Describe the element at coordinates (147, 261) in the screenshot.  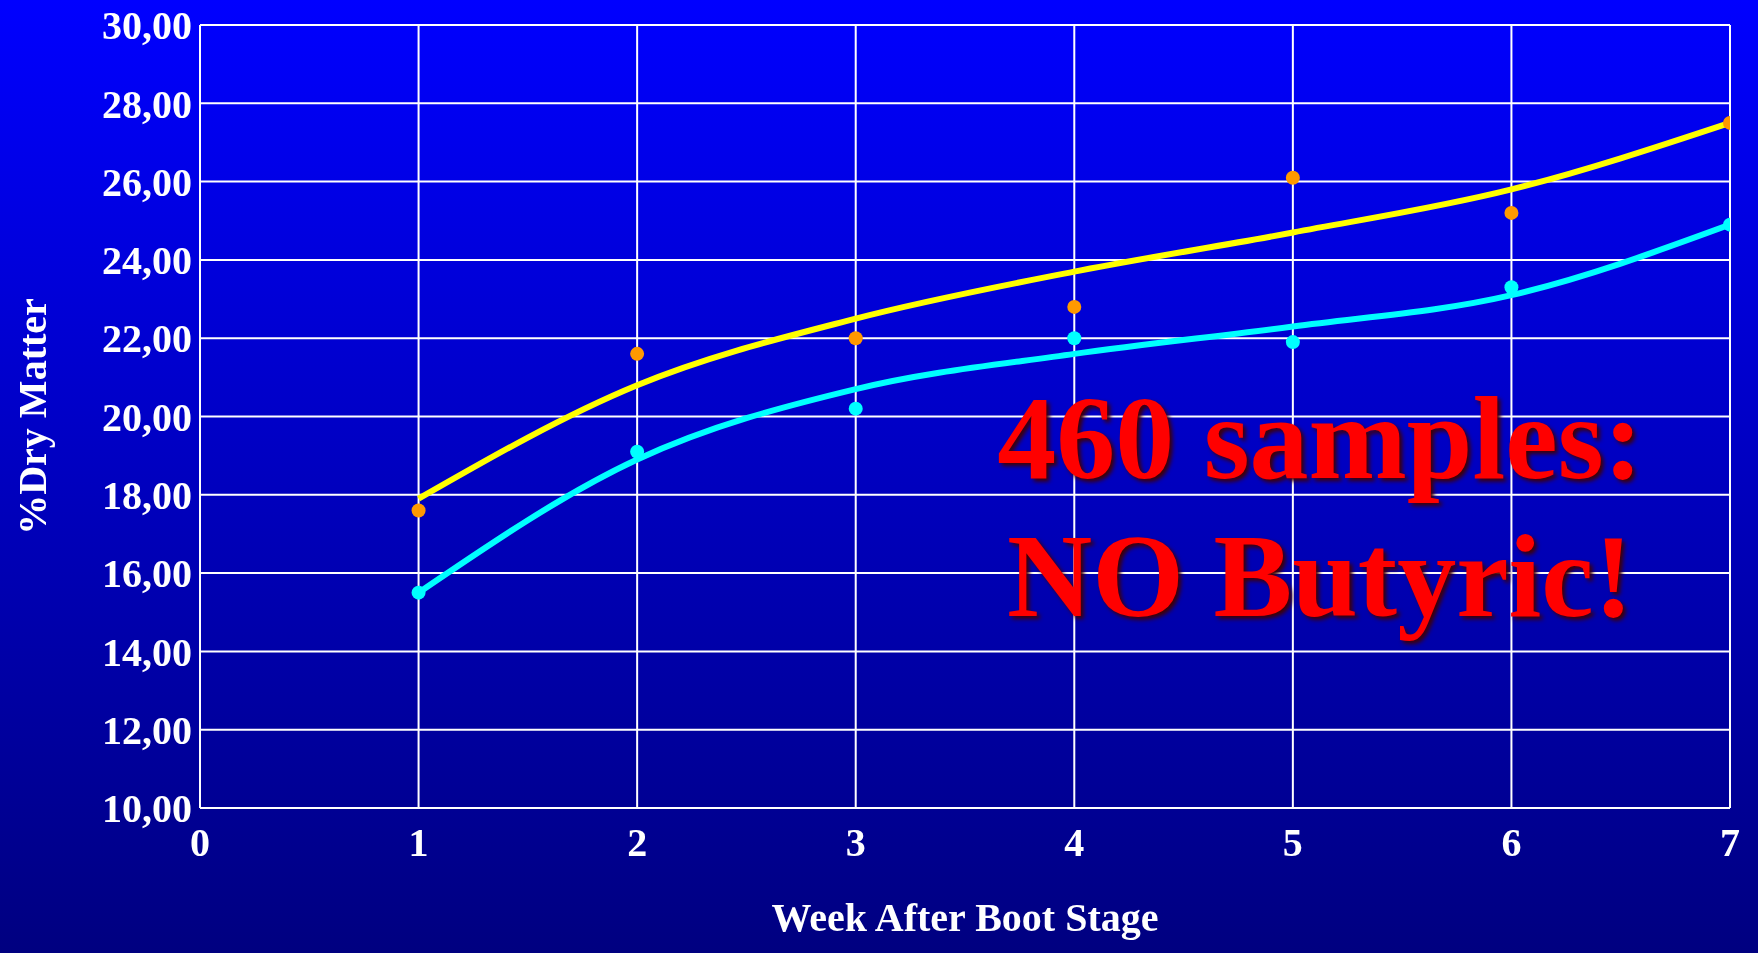
I see `y-tick-label: 24,00` at that location.